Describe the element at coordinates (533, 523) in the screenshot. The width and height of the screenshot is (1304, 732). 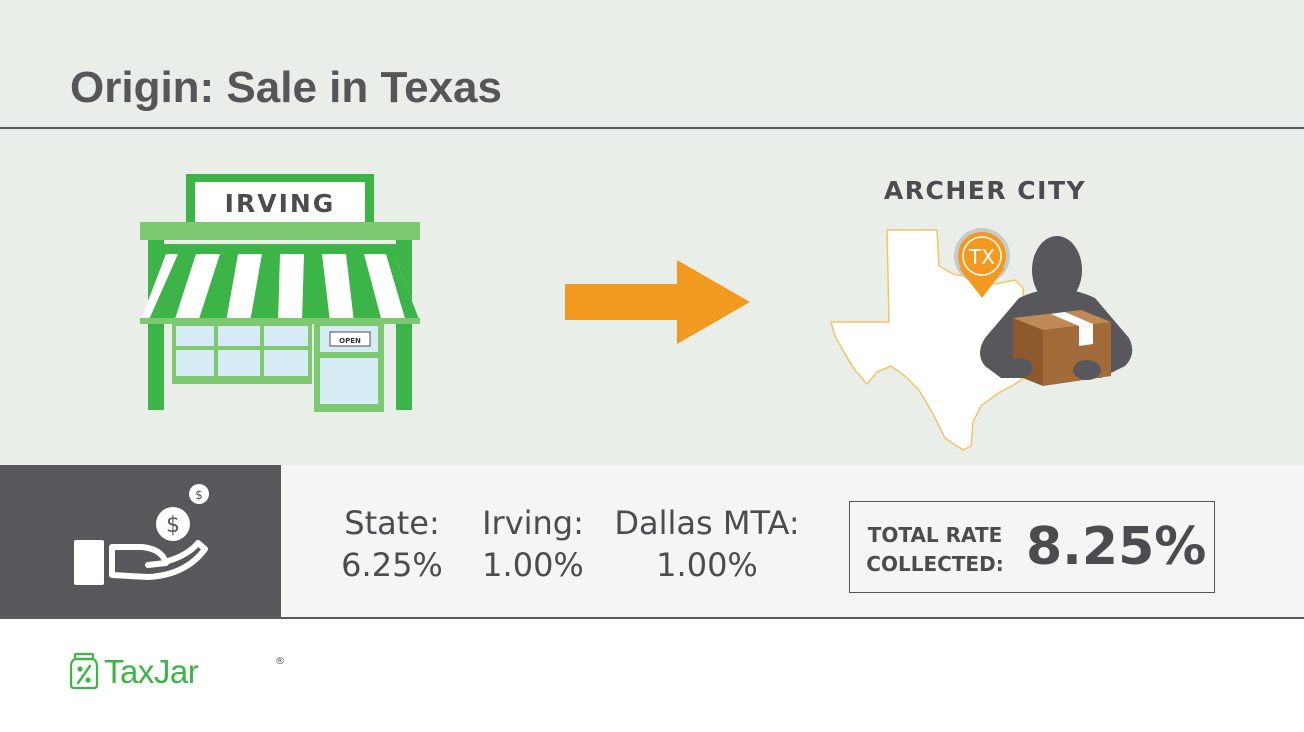
I see `rate-irving-name: Irving:` at that location.